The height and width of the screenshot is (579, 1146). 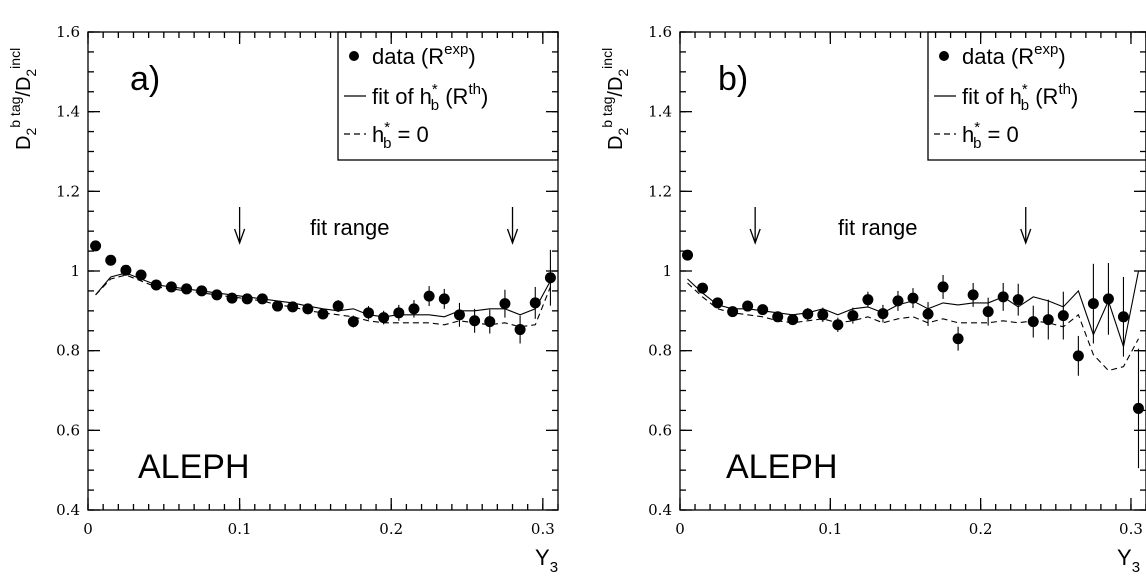 What do you see at coordinates (913, 309) in the screenshot?
I see `fit-line` at bounding box center [913, 309].